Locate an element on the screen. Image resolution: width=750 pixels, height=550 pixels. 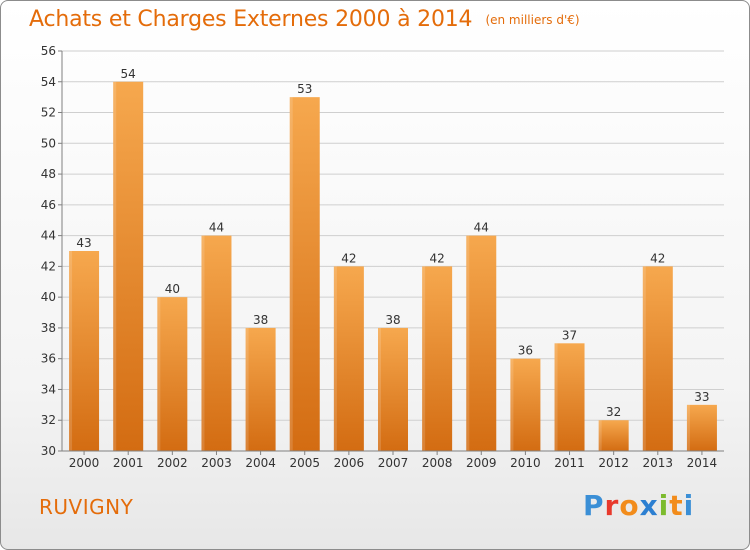
y-tick-label: 32 is located at coordinates (48, 420).